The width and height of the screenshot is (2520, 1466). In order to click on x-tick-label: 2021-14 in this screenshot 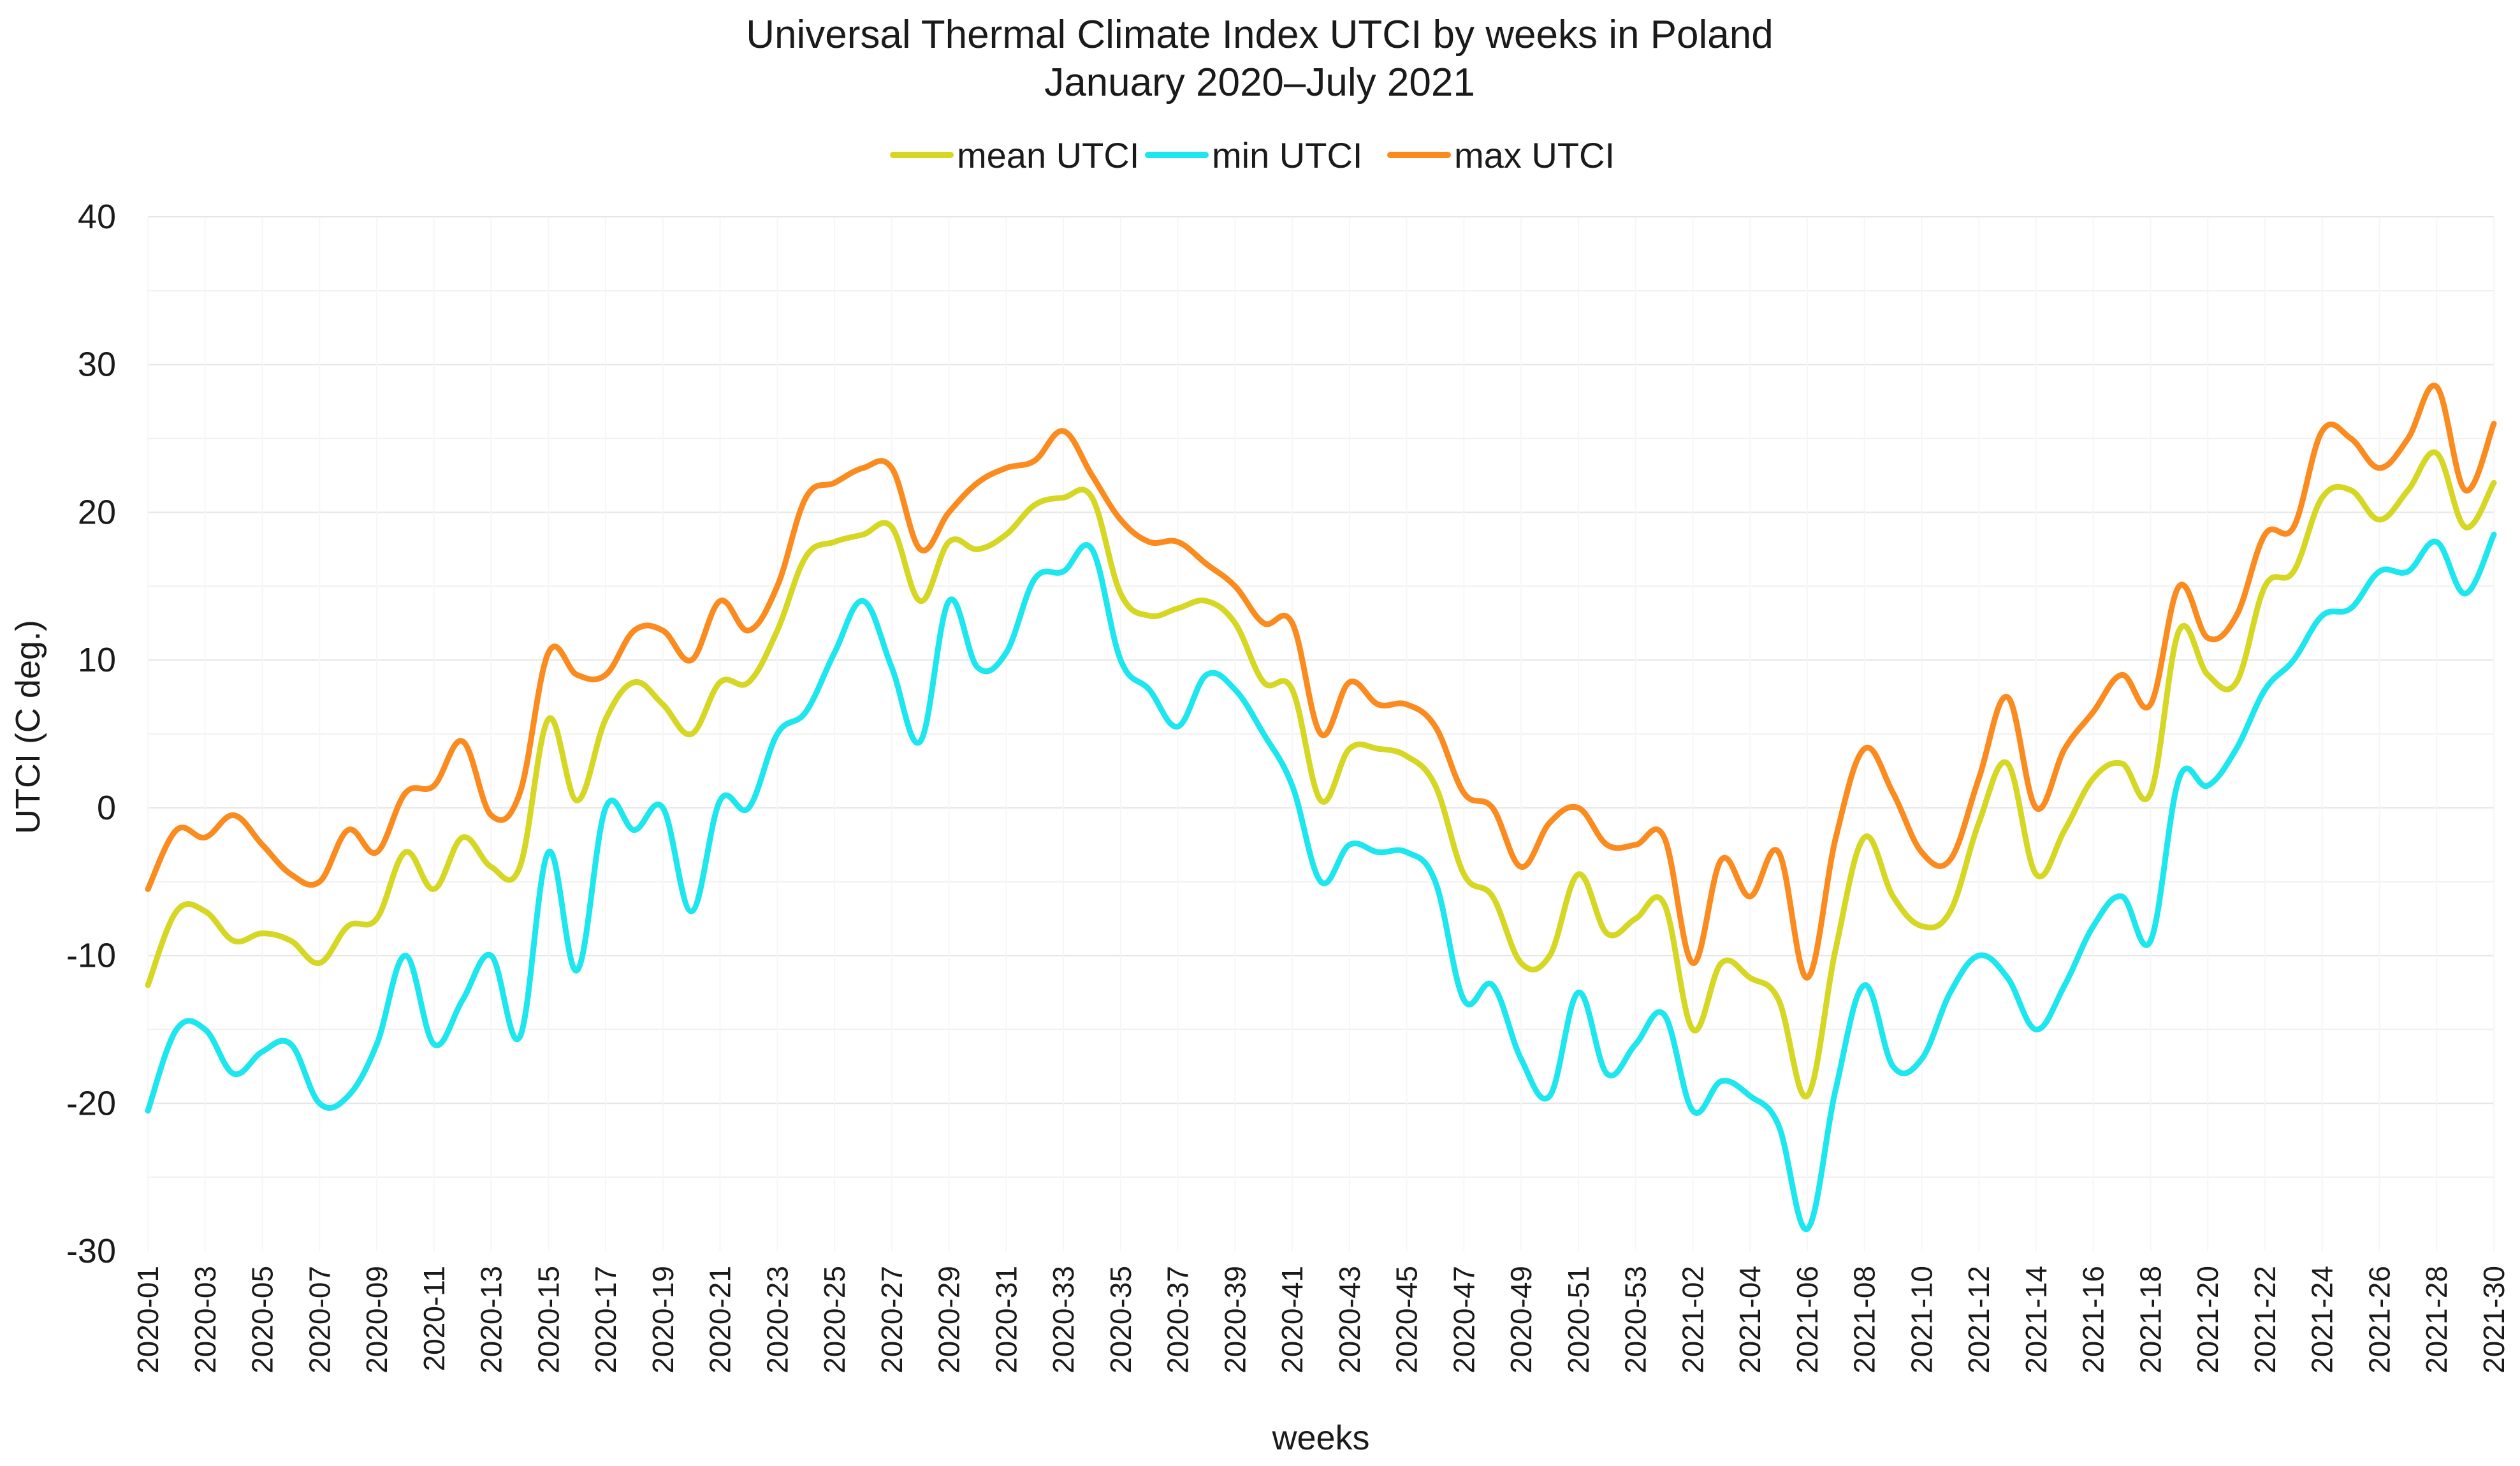, I will do `click(2036, 1320)`.